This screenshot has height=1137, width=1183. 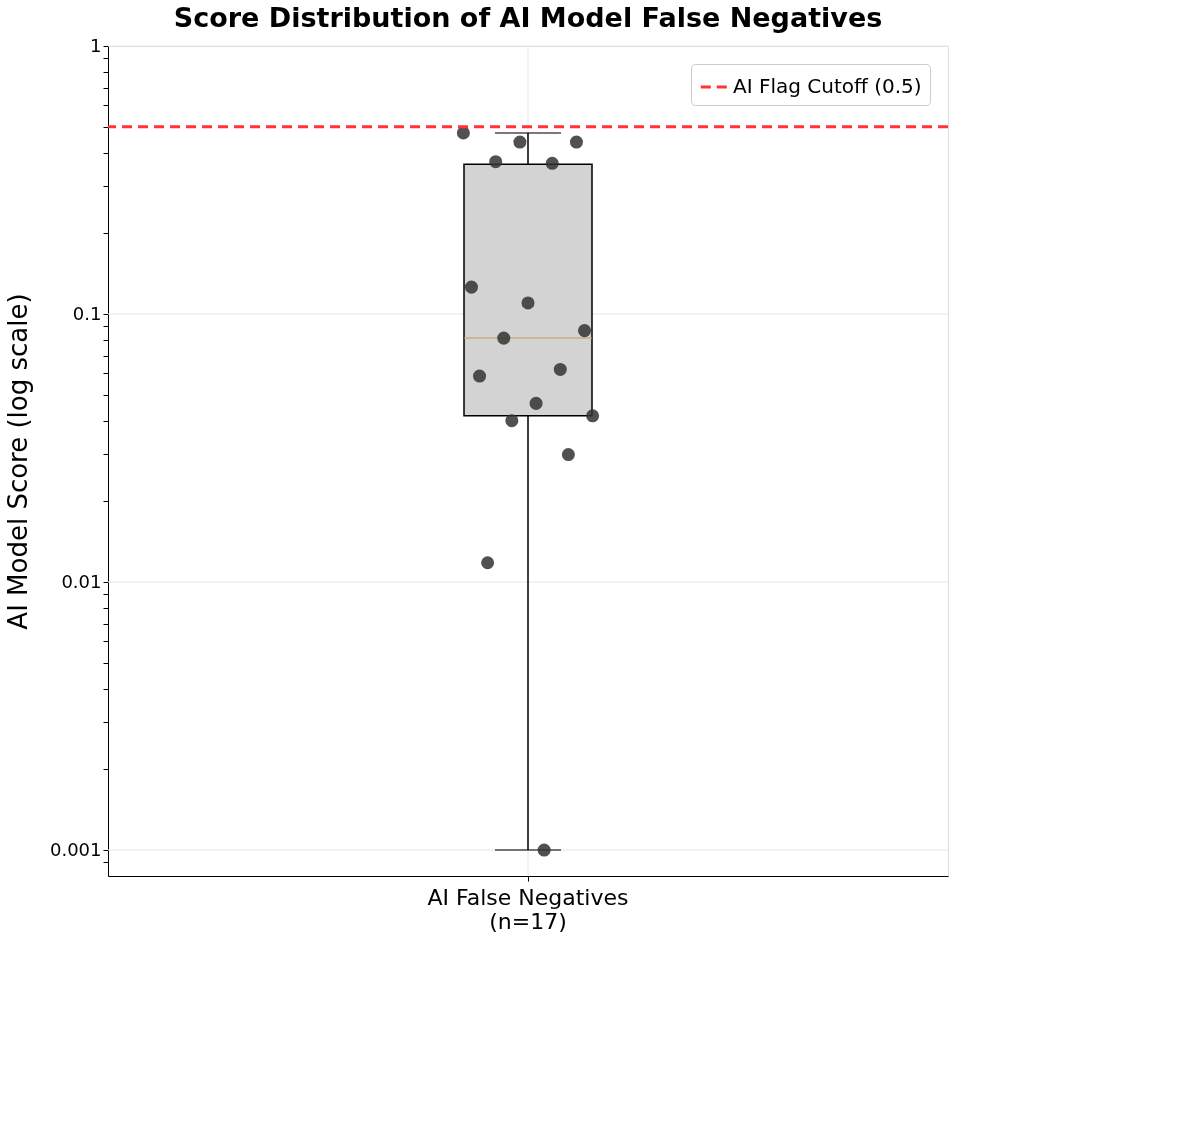 What do you see at coordinates (87, 313) in the screenshot?
I see `y-tick-label: 0.1` at bounding box center [87, 313].